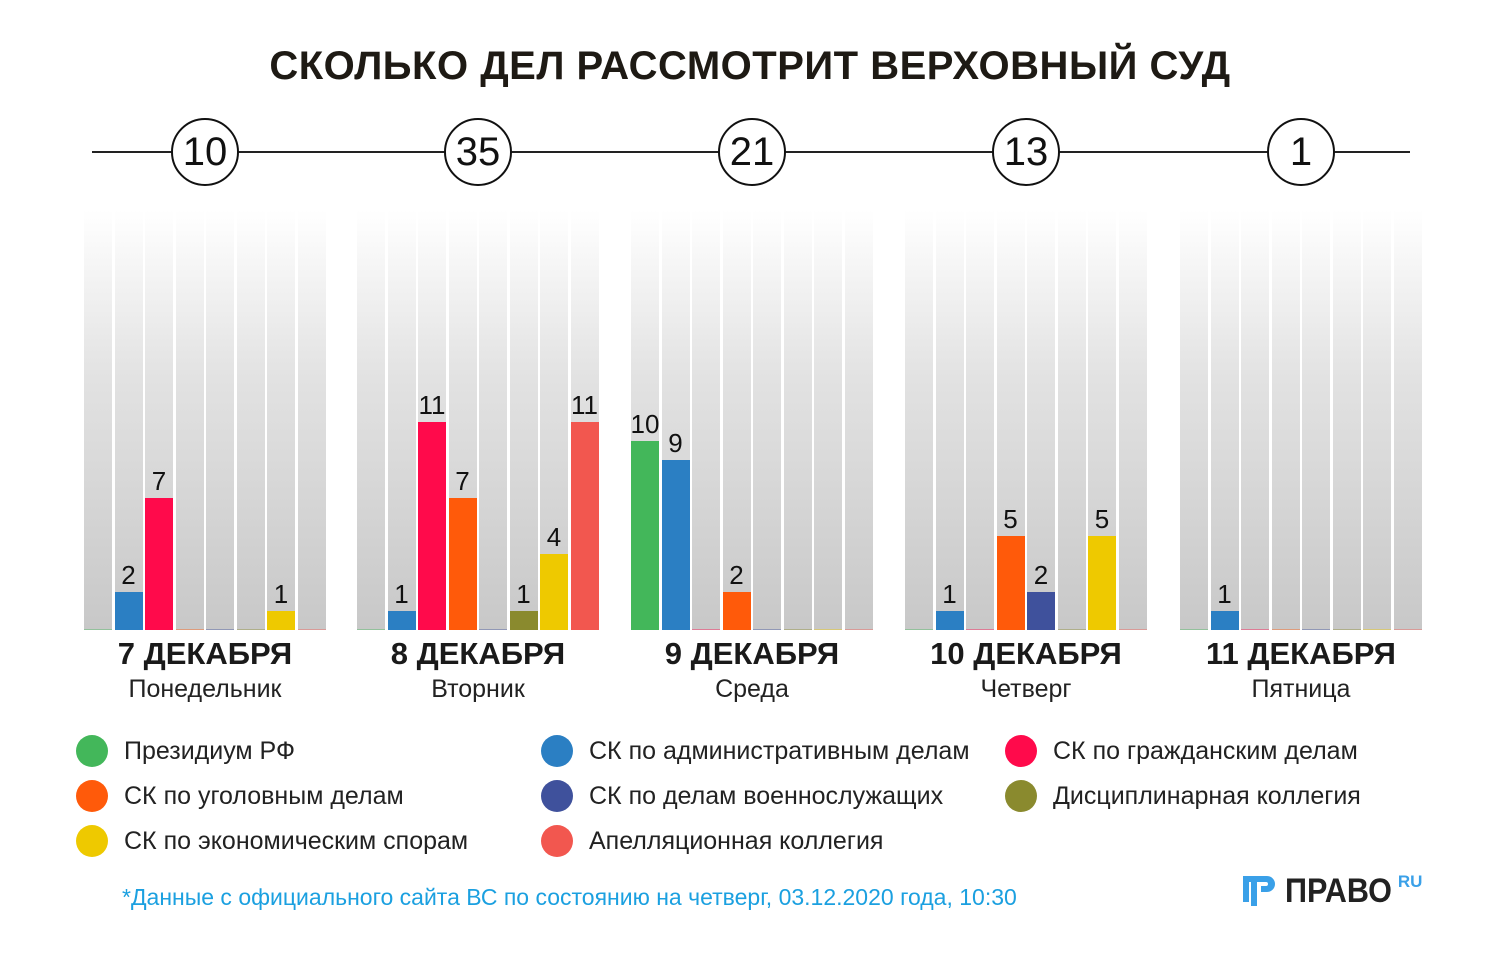 Image resolution: width=1500 pixels, height=954 pixels. What do you see at coordinates (264, 795) in the screenshot?
I see `legend-label: СК по уголовным делам` at bounding box center [264, 795].